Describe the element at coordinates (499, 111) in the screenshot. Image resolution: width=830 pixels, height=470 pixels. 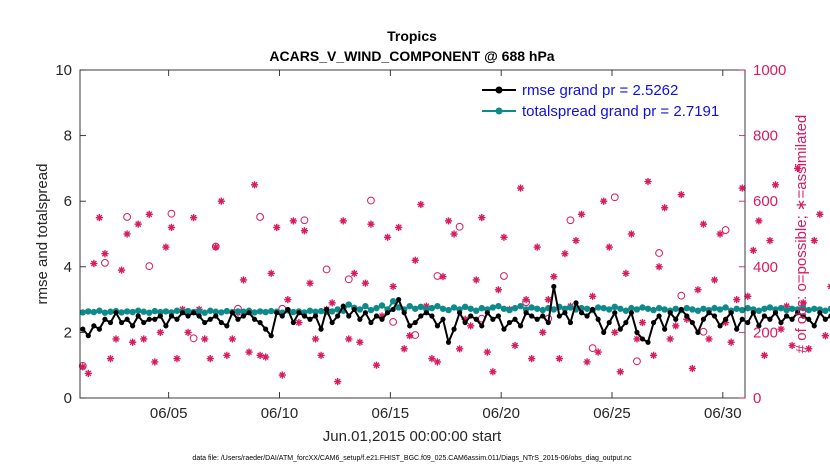
I see `legend-spread-marker` at that location.